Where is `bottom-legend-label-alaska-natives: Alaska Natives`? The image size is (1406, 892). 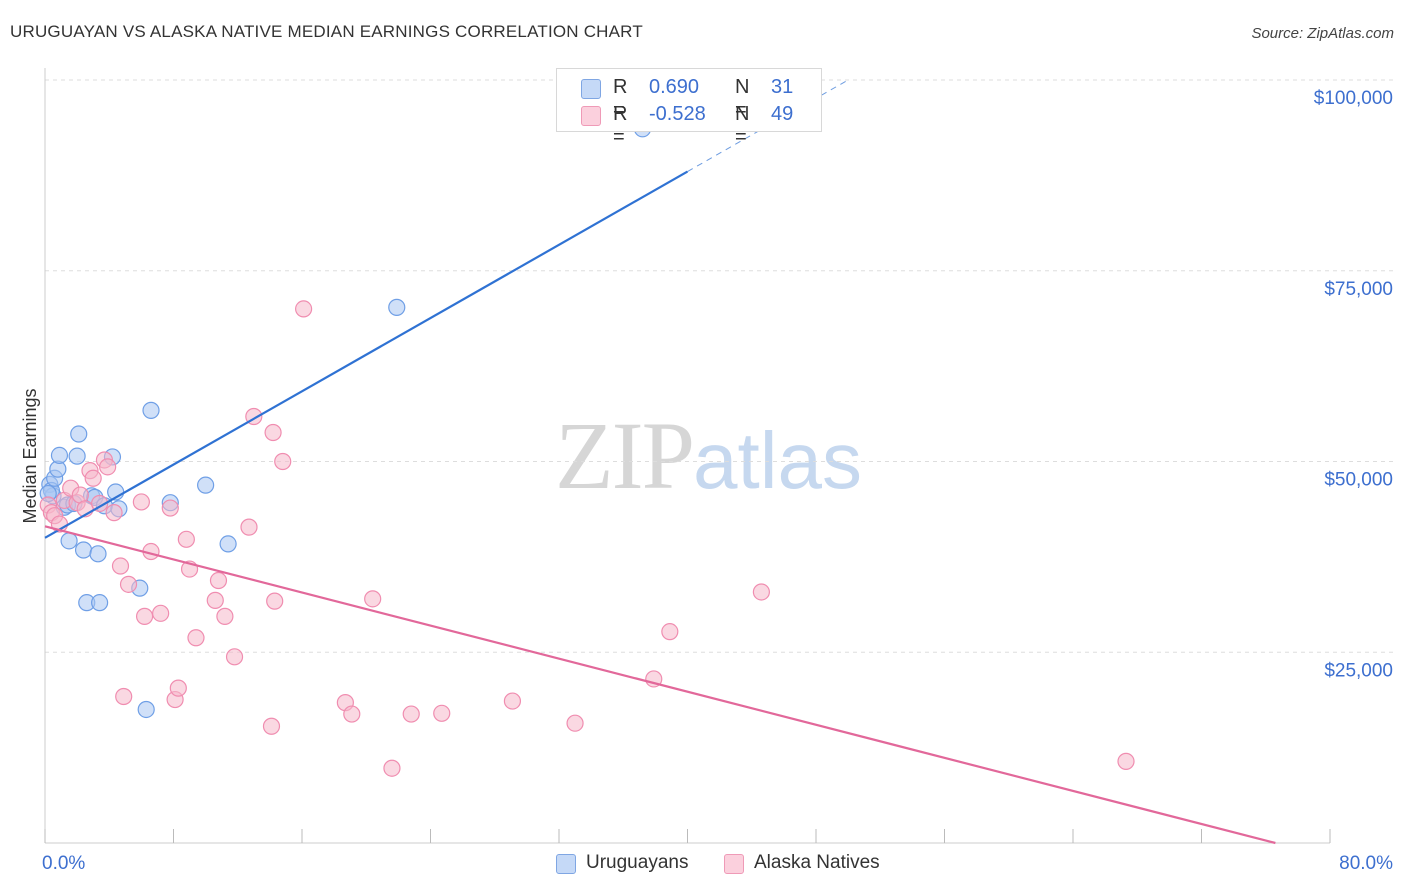 bottom-legend-label-alaska-natives: Alaska Natives is located at coordinates (817, 862).